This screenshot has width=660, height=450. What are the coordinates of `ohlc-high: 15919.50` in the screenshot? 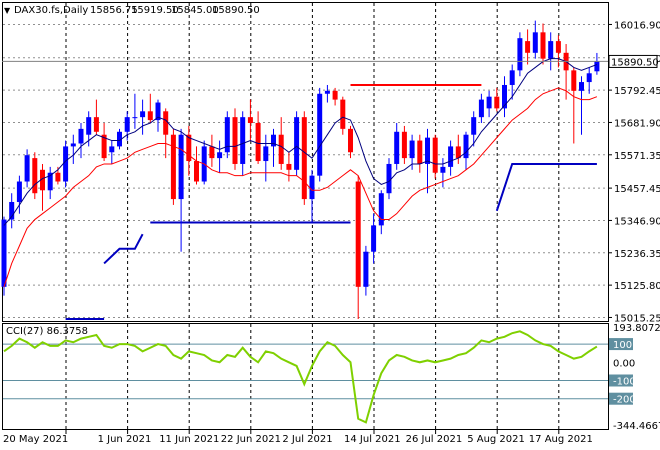 It's located at (155, 10).